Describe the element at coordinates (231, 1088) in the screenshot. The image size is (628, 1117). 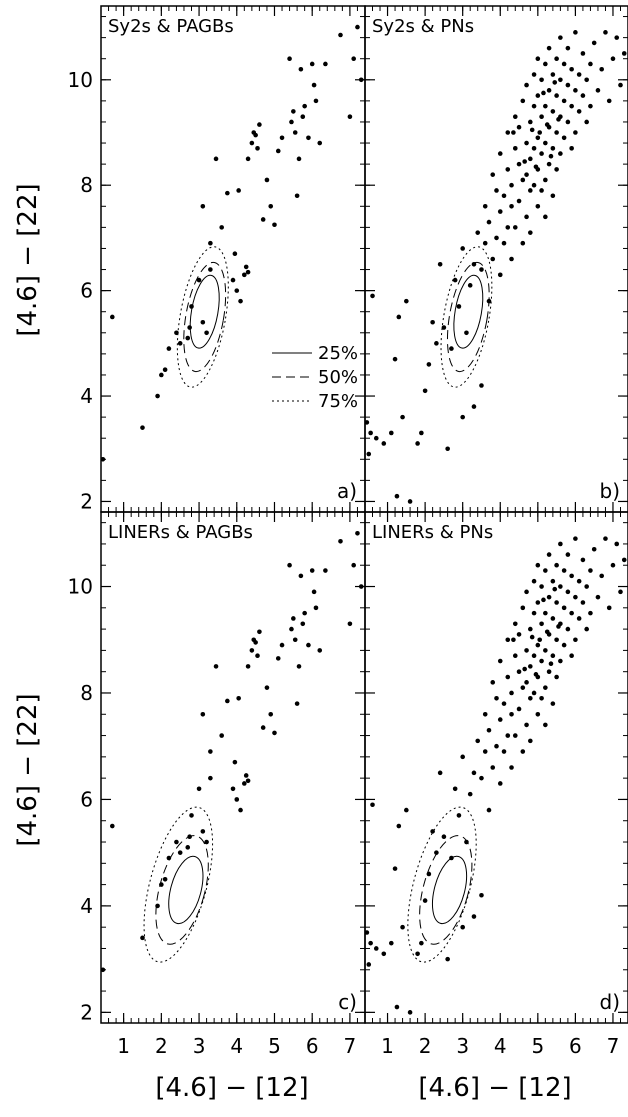
I see `x-axis-label-left: [4.6] − [12]` at that location.